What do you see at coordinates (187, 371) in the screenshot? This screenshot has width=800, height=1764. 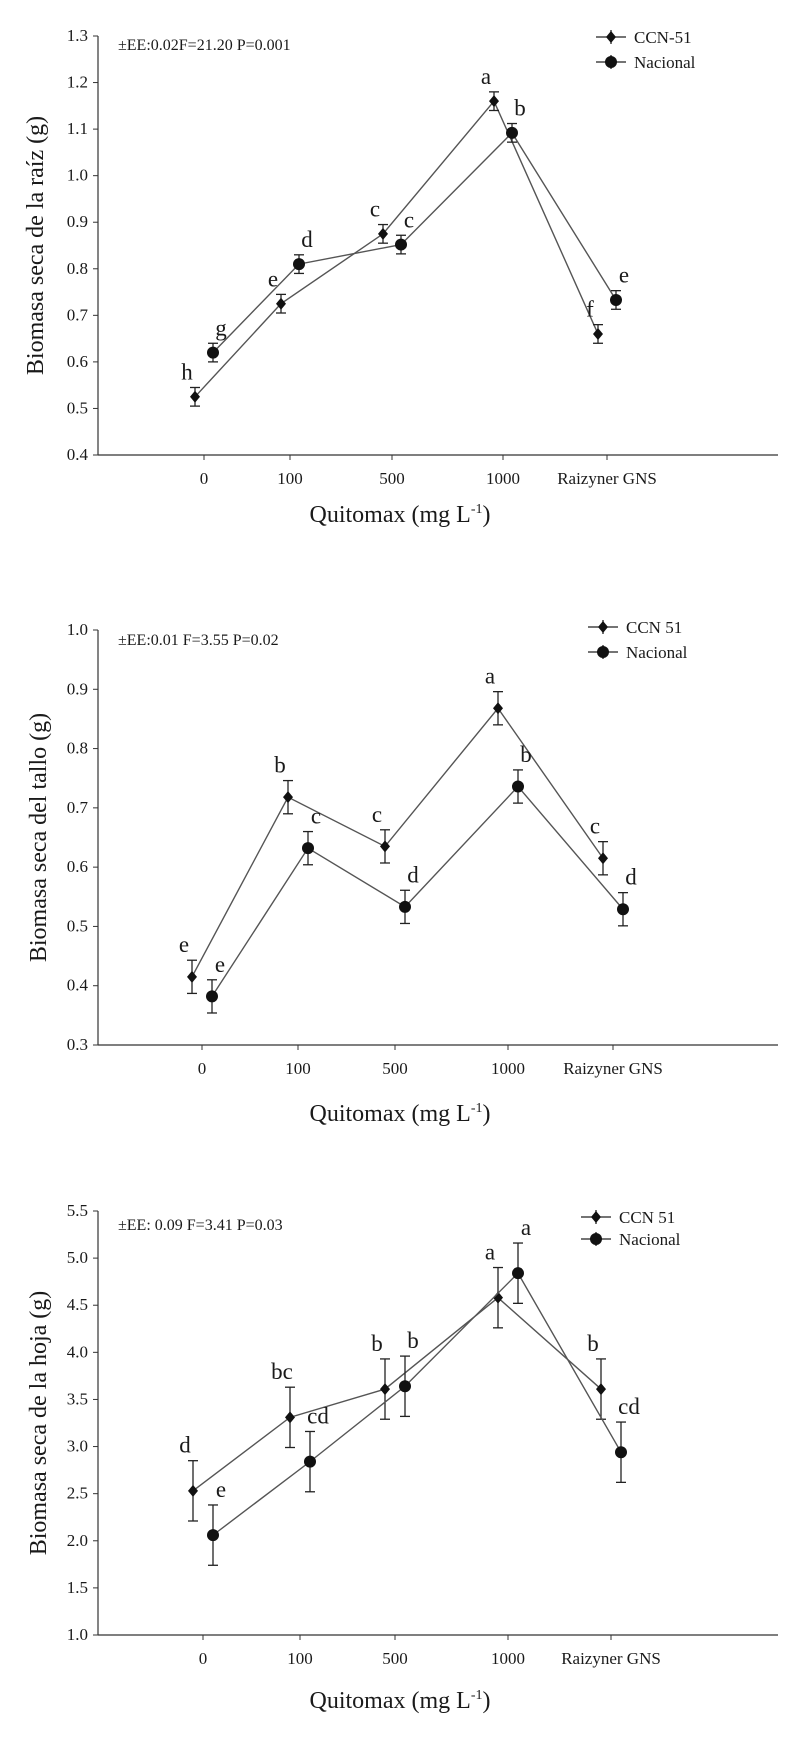 I see `significance-letter: h` at bounding box center [187, 371].